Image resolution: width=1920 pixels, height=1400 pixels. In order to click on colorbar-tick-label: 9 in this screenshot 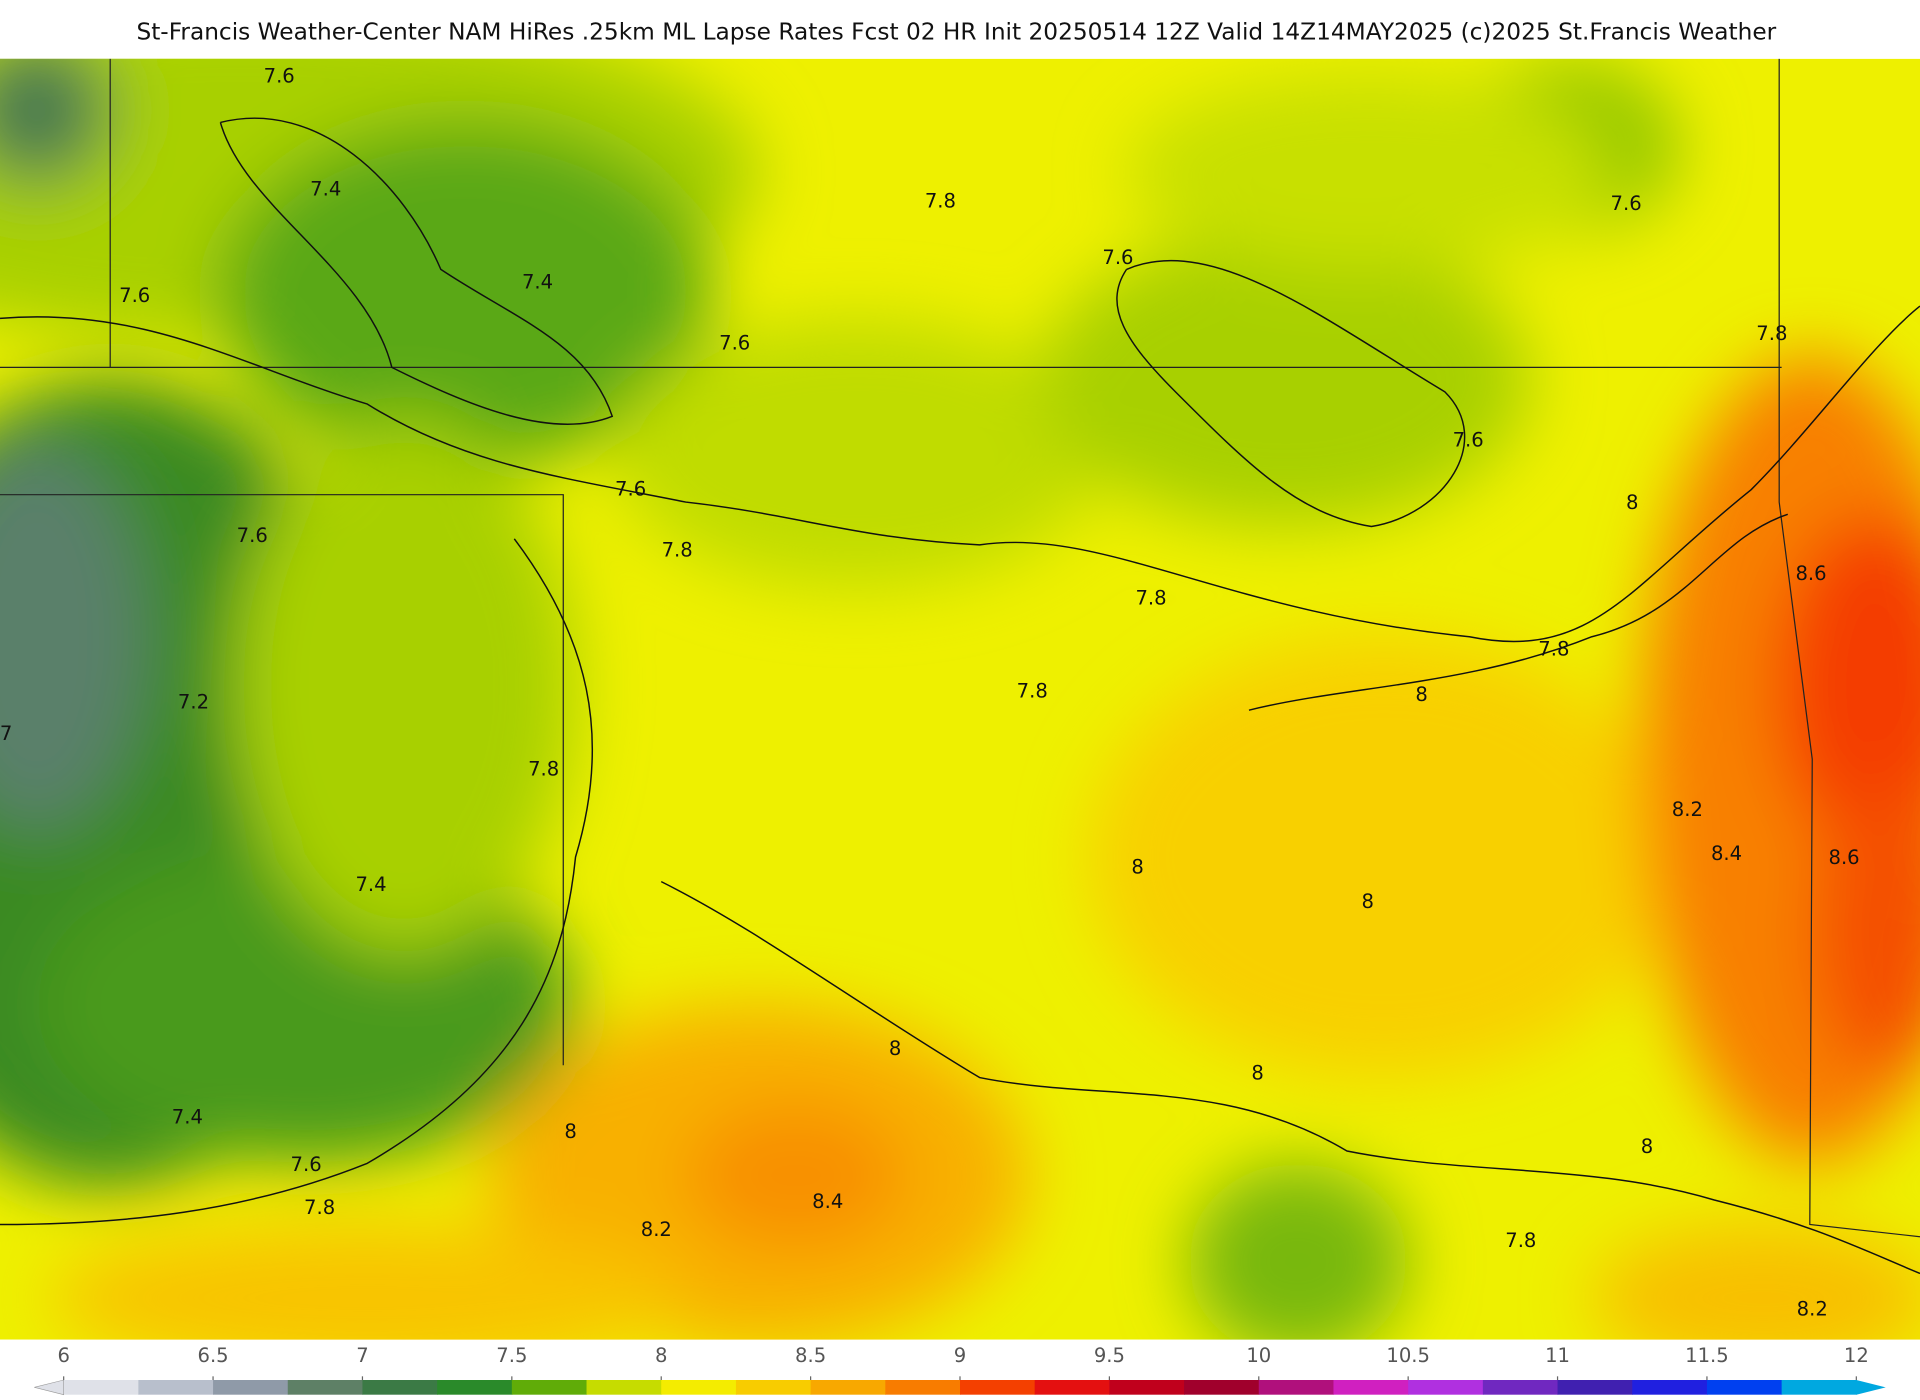, I will do `click(960, 1355)`.